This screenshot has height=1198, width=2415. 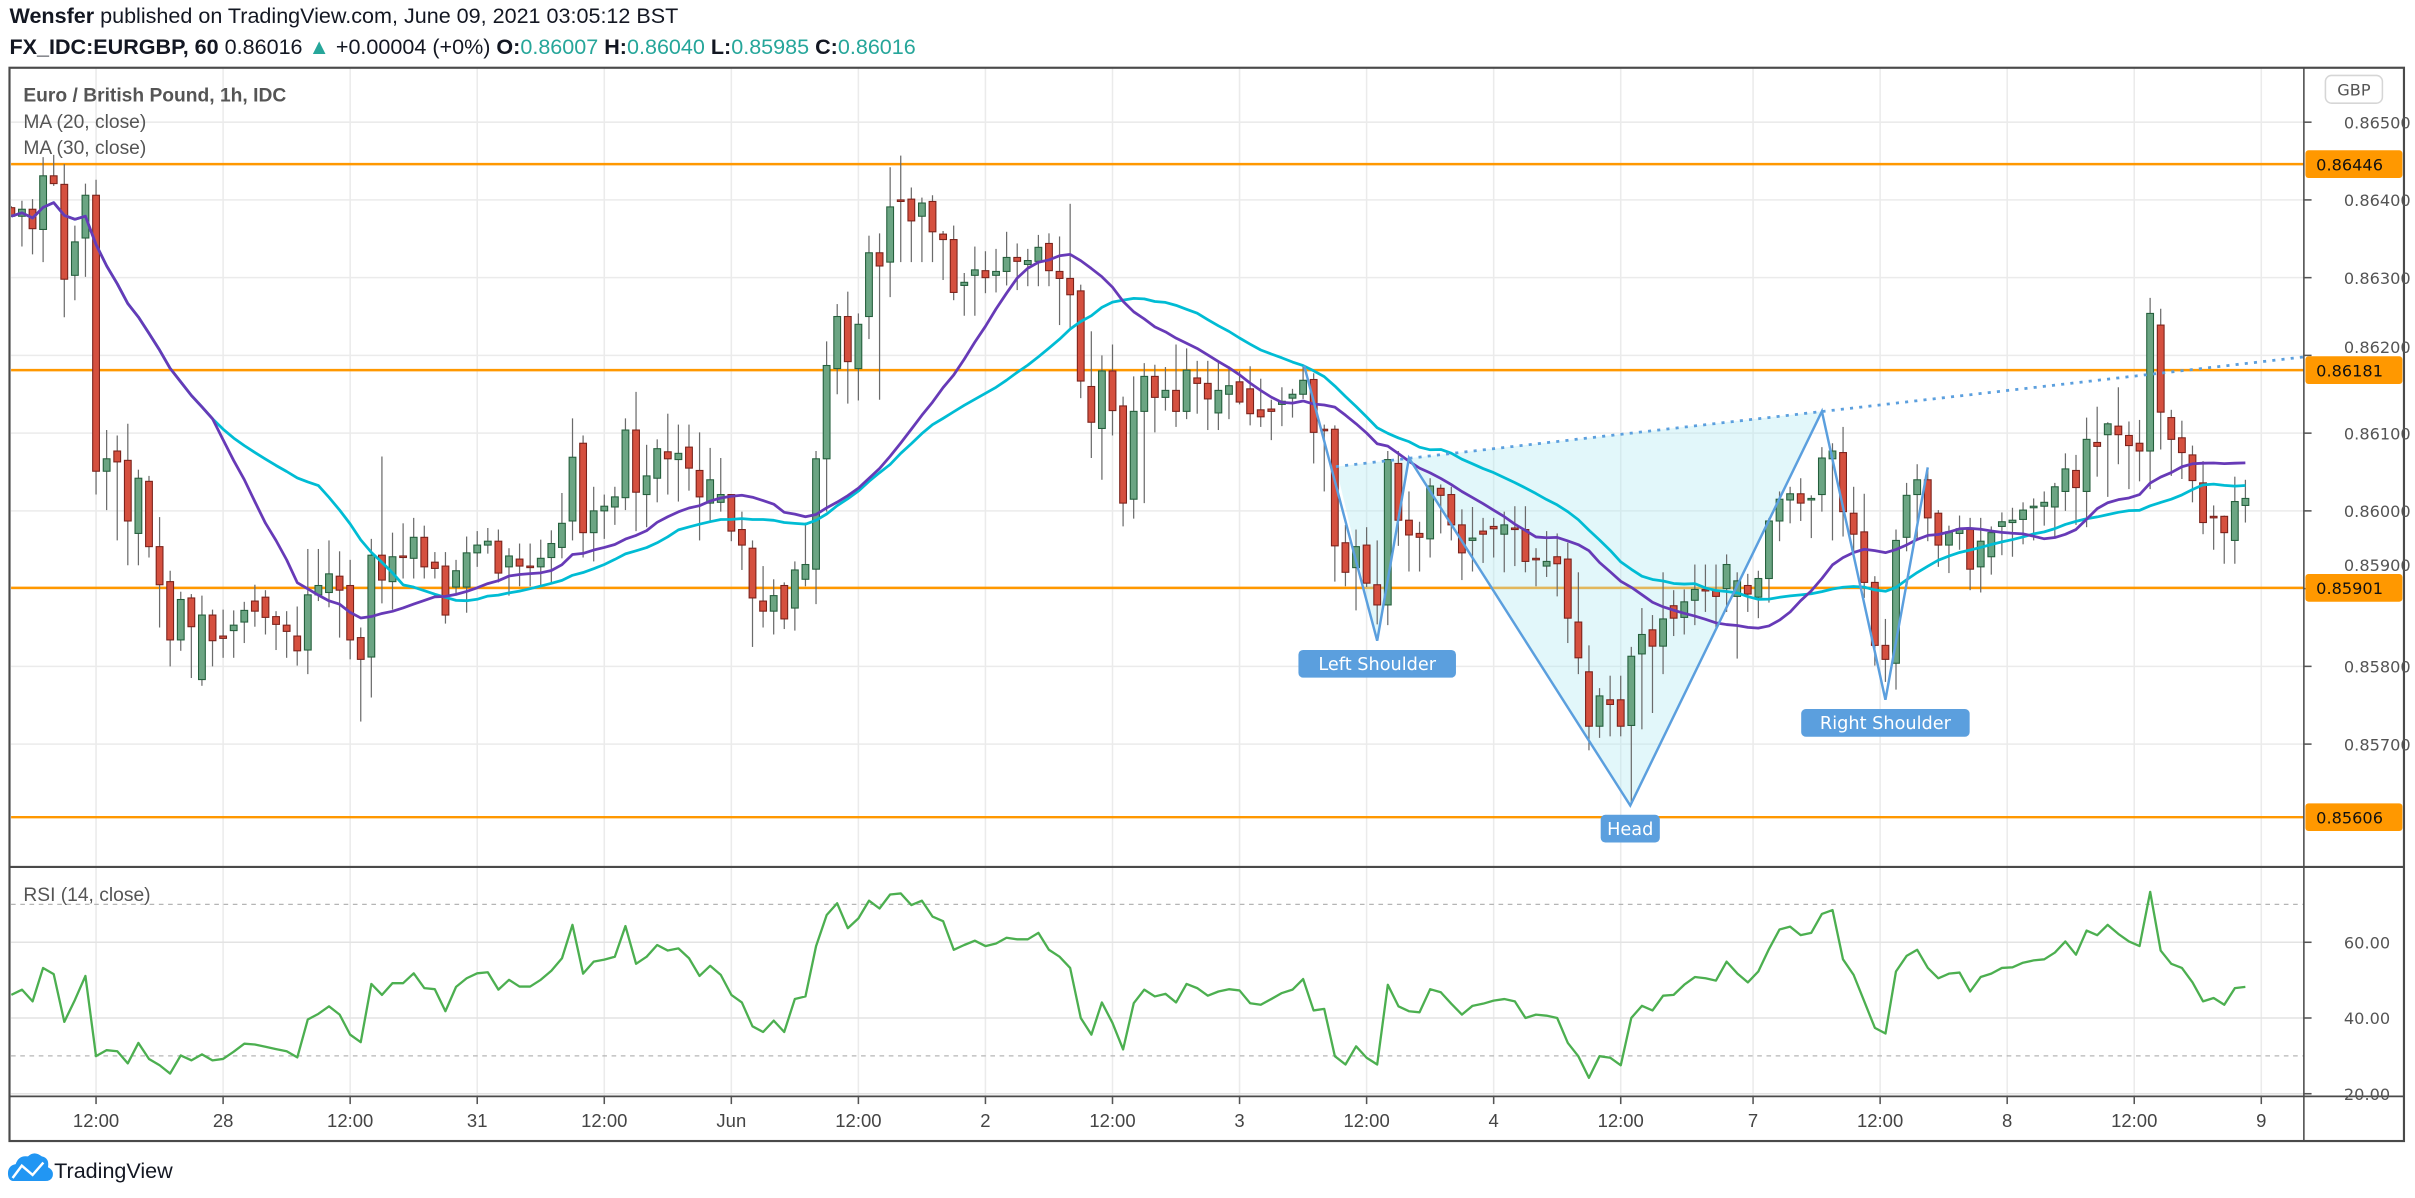 What do you see at coordinates (858, 1120) in the screenshot?
I see `time-tick-label: 12:00` at bounding box center [858, 1120].